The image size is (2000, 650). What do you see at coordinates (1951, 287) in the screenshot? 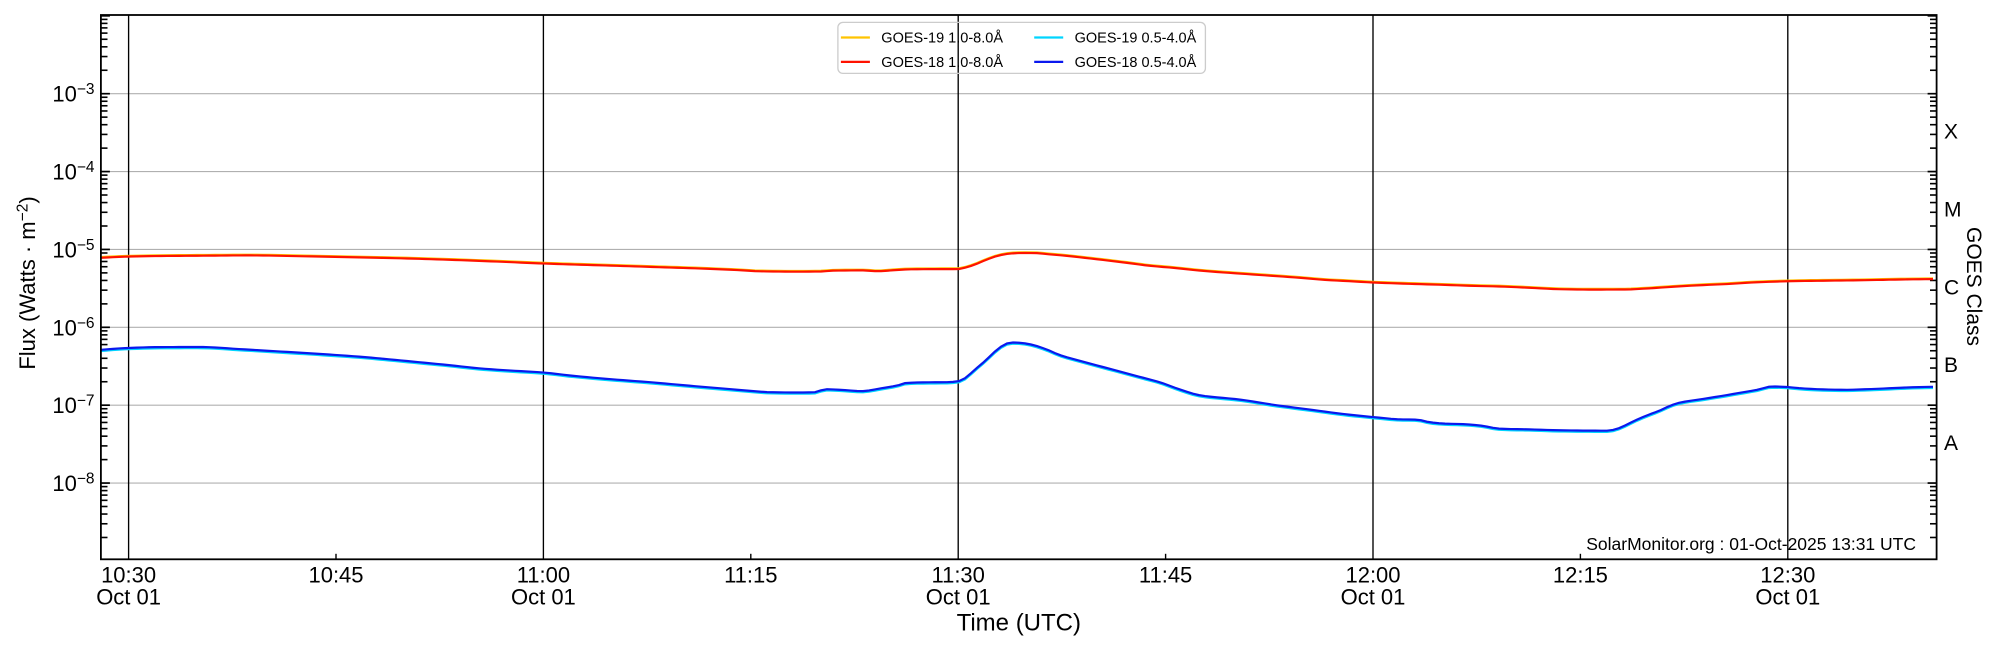
I see `svg-text: C` at bounding box center [1951, 287].